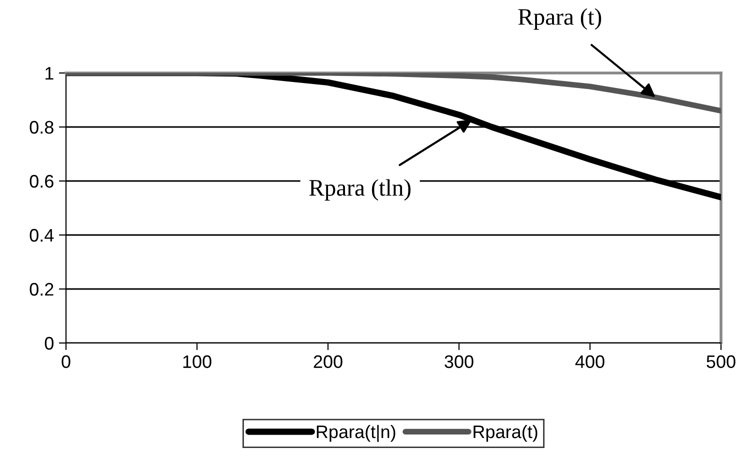  What do you see at coordinates (589, 361) in the screenshot?
I see `x-tick-label: 400` at bounding box center [589, 361].